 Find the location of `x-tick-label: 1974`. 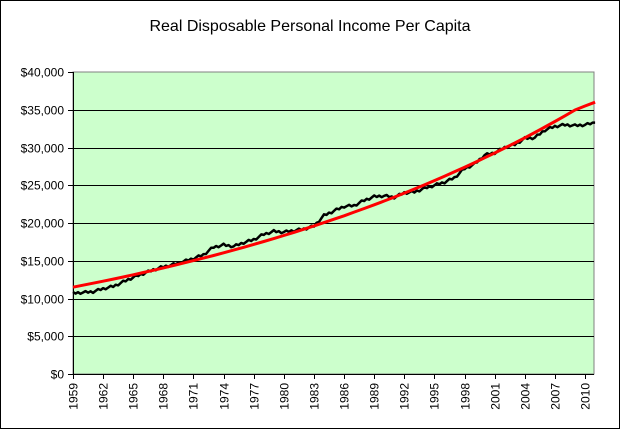

x-tick-label: 1974 is located at coordinates (225, 396).